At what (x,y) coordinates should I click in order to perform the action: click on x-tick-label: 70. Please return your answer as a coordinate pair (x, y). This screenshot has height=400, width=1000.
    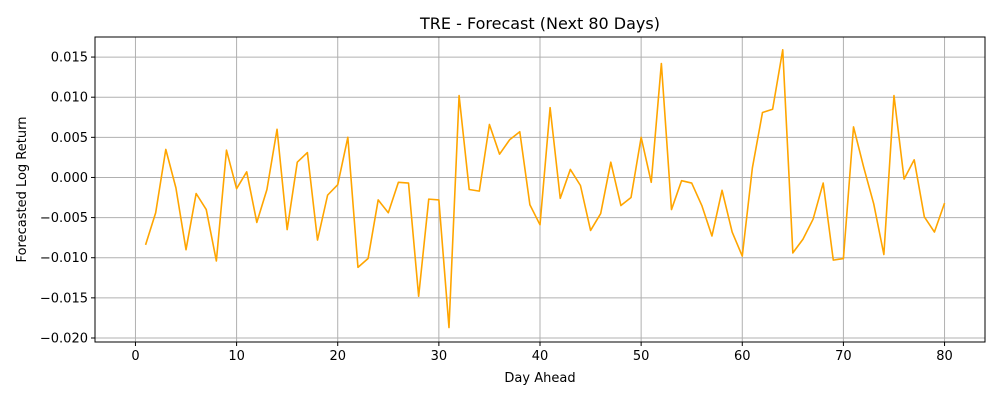
    Looking at the image, I should click on (843, 356).